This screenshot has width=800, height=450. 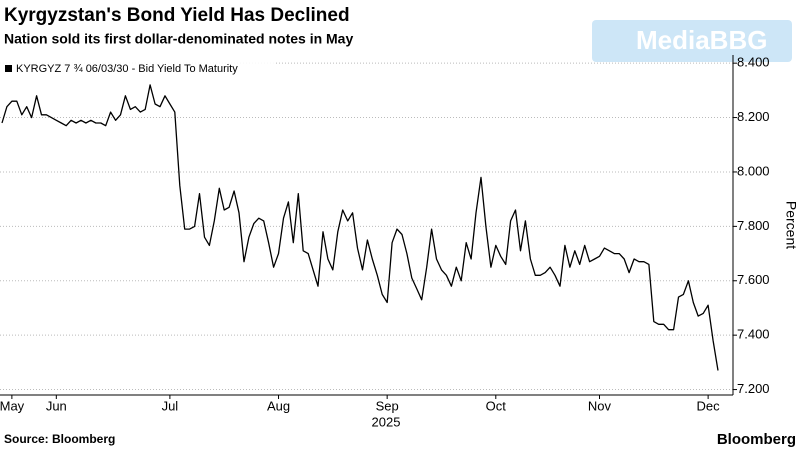 I want to click on y-tick-label: 8.000, so click(x=753, y=170).